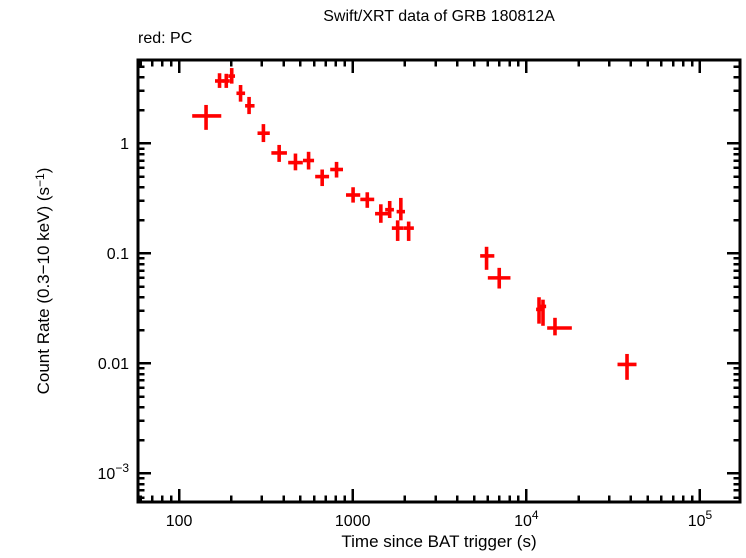 This screenshot has height=558, width=746. I want to click on tick-label: 1, so click(124, 144).